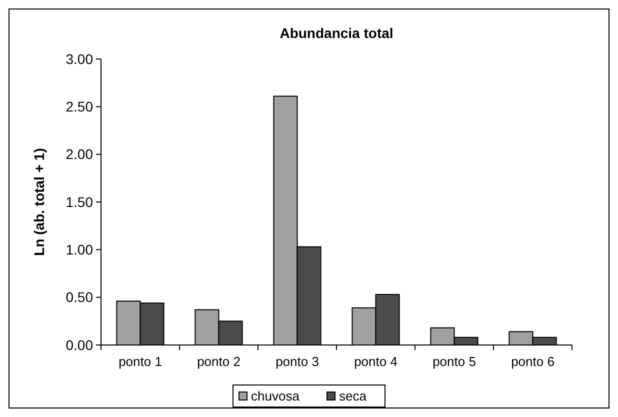 This screenshot has height=417, width=618. What do you see at coordinates (80, 154) in the screenshot?
I see `y-tick-label: 2.00` at bounding box center [80, 154].